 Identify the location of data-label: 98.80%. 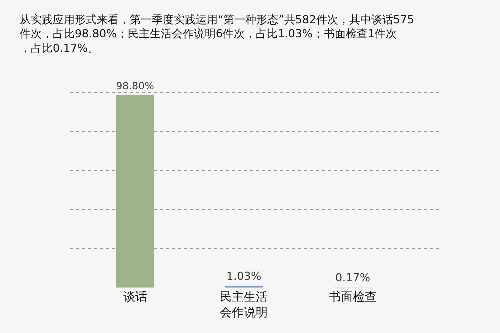
(135, 86).